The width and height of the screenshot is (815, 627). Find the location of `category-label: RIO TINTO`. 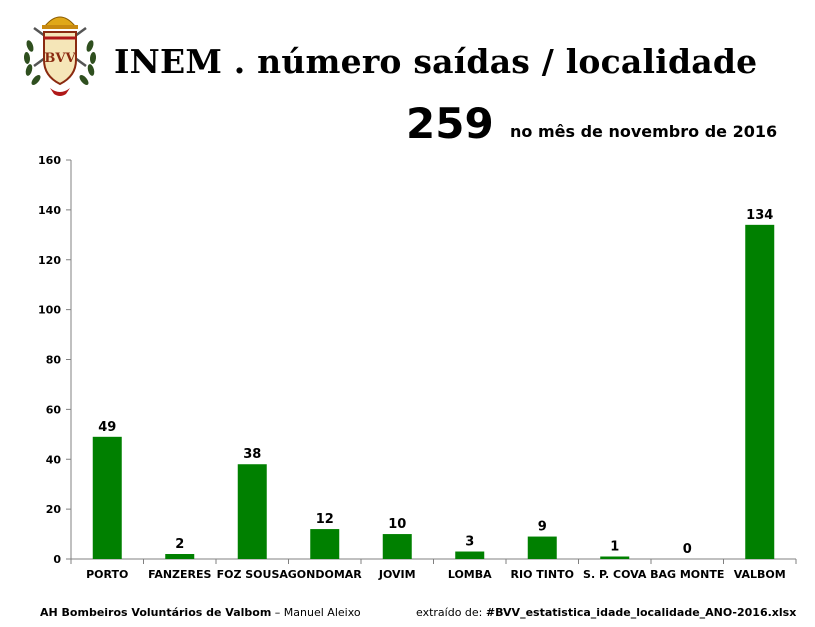

category-label: RIO TINTO is located at coordinates (542, 574).